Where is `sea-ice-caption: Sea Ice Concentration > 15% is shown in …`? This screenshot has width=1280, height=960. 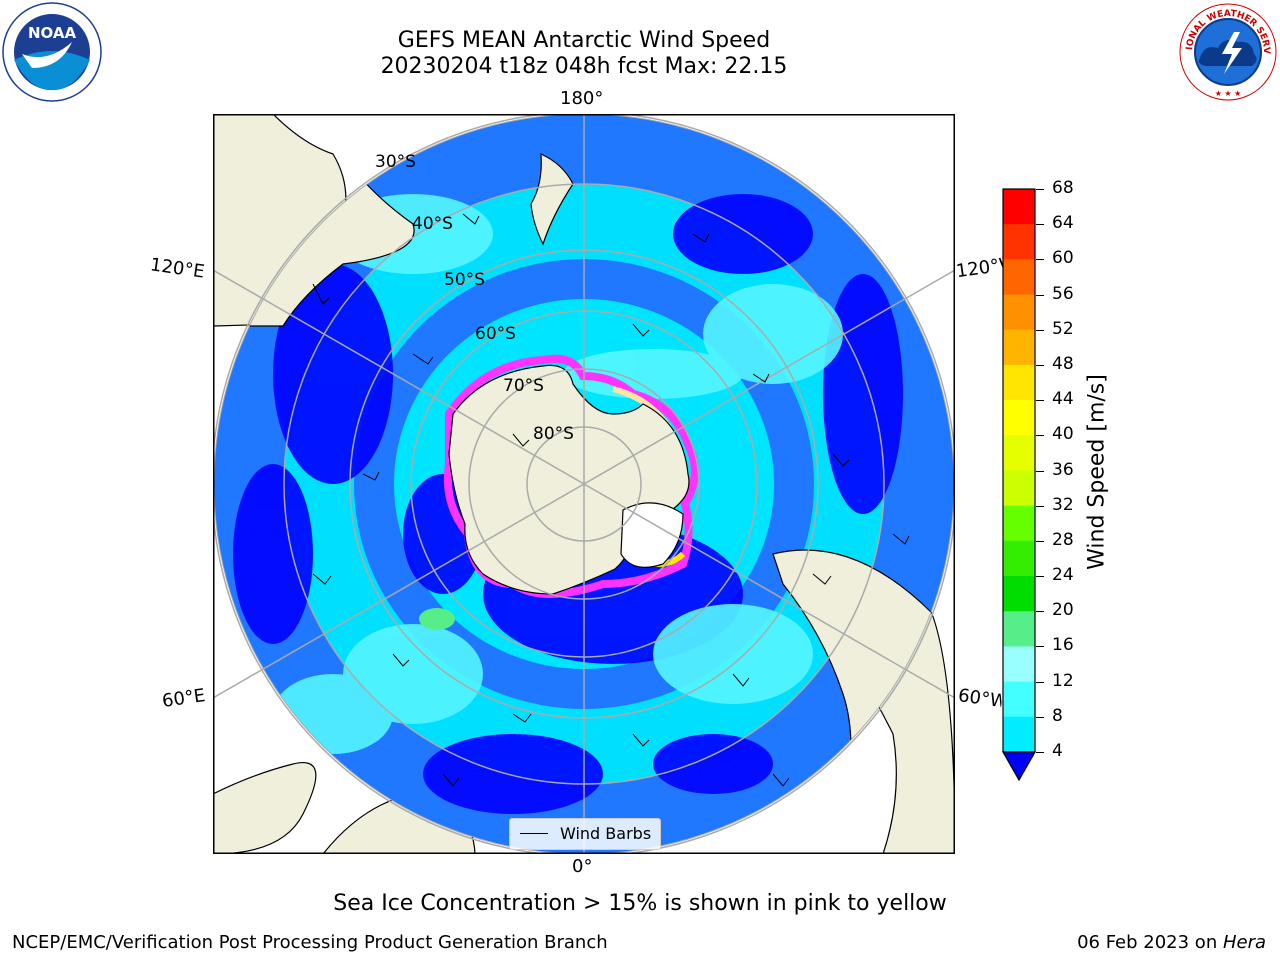
sea-ice-caption: Sea Ice Concentration > 15% is shown in … is located at coordinates (640, 903).